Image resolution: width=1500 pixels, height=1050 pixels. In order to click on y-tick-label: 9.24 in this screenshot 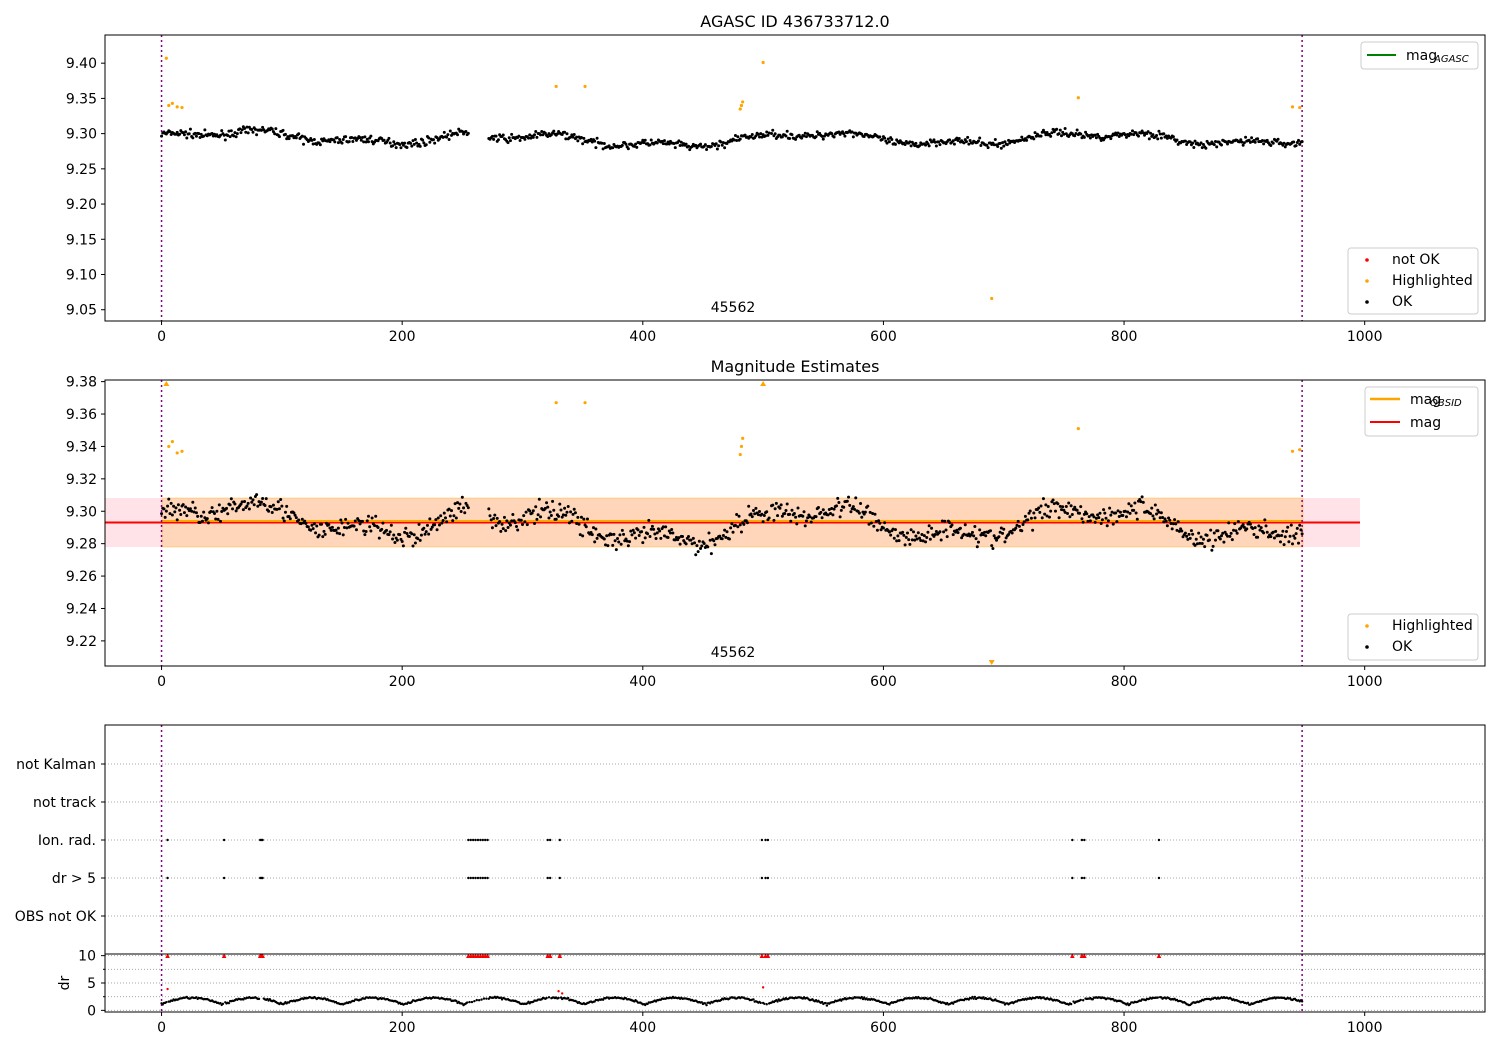, I will do `click(81, 609)`.